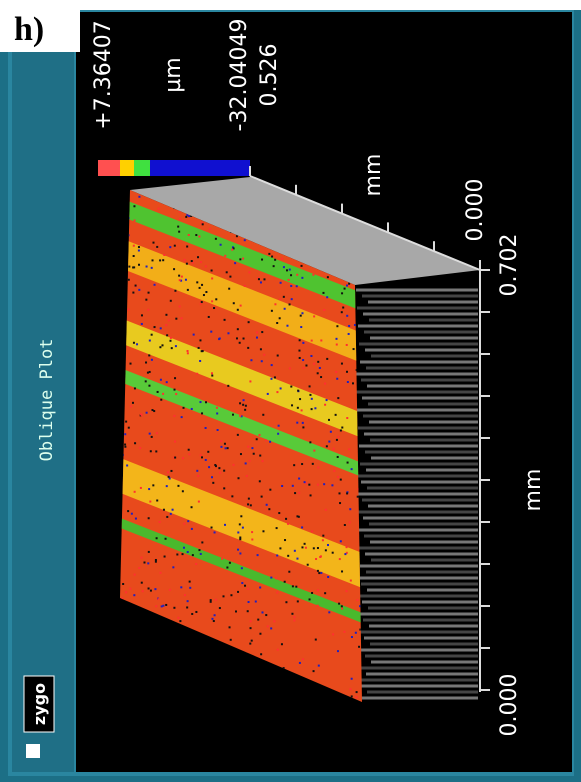 The width and height of the screenshot is (581, 782). I want to click on scale-max: +7.36407, so click(103, 74).